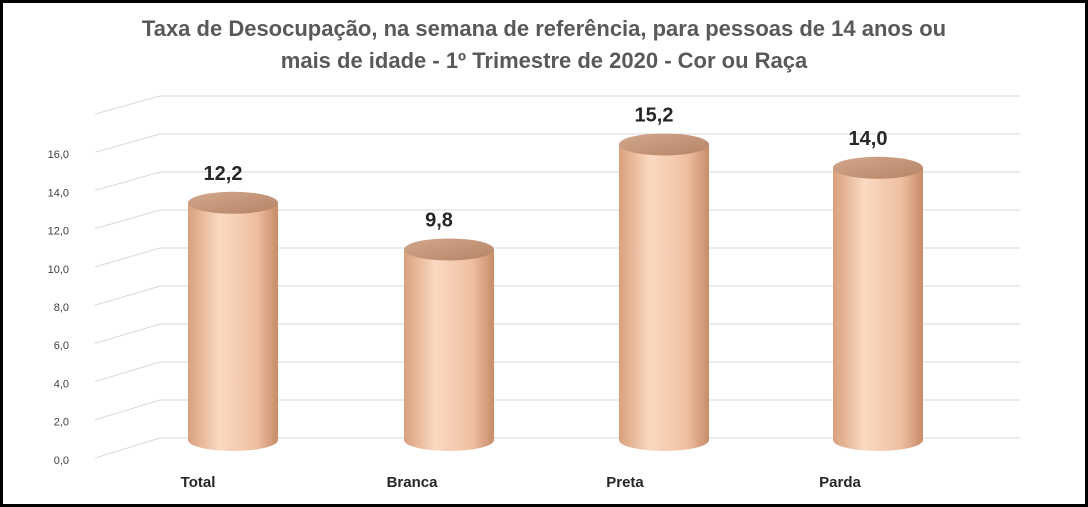 This screenshot has width=1088, height=507. I want to click on x-tick-label: Preta, so click(625, 482).